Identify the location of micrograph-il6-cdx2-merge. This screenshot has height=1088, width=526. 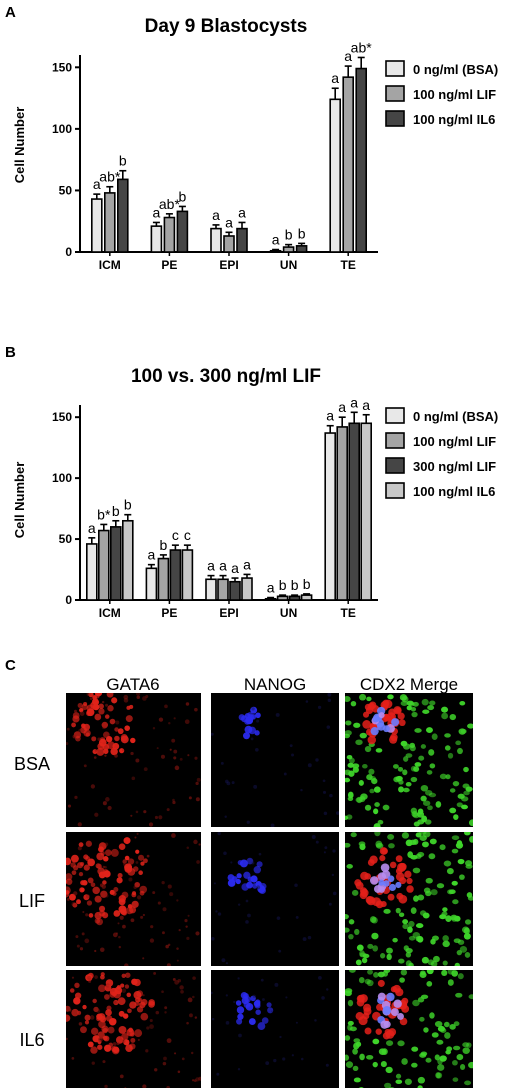
(409, 1029).